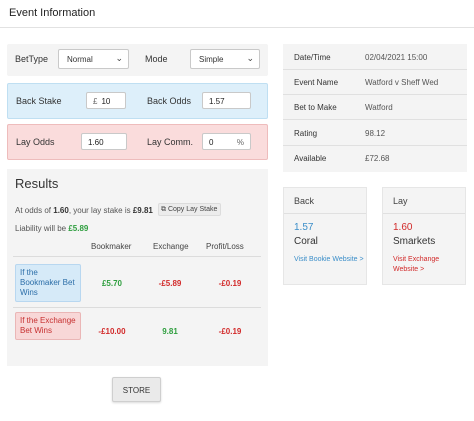  I want to click on copy-icon: ⧉, so click(163, 209).